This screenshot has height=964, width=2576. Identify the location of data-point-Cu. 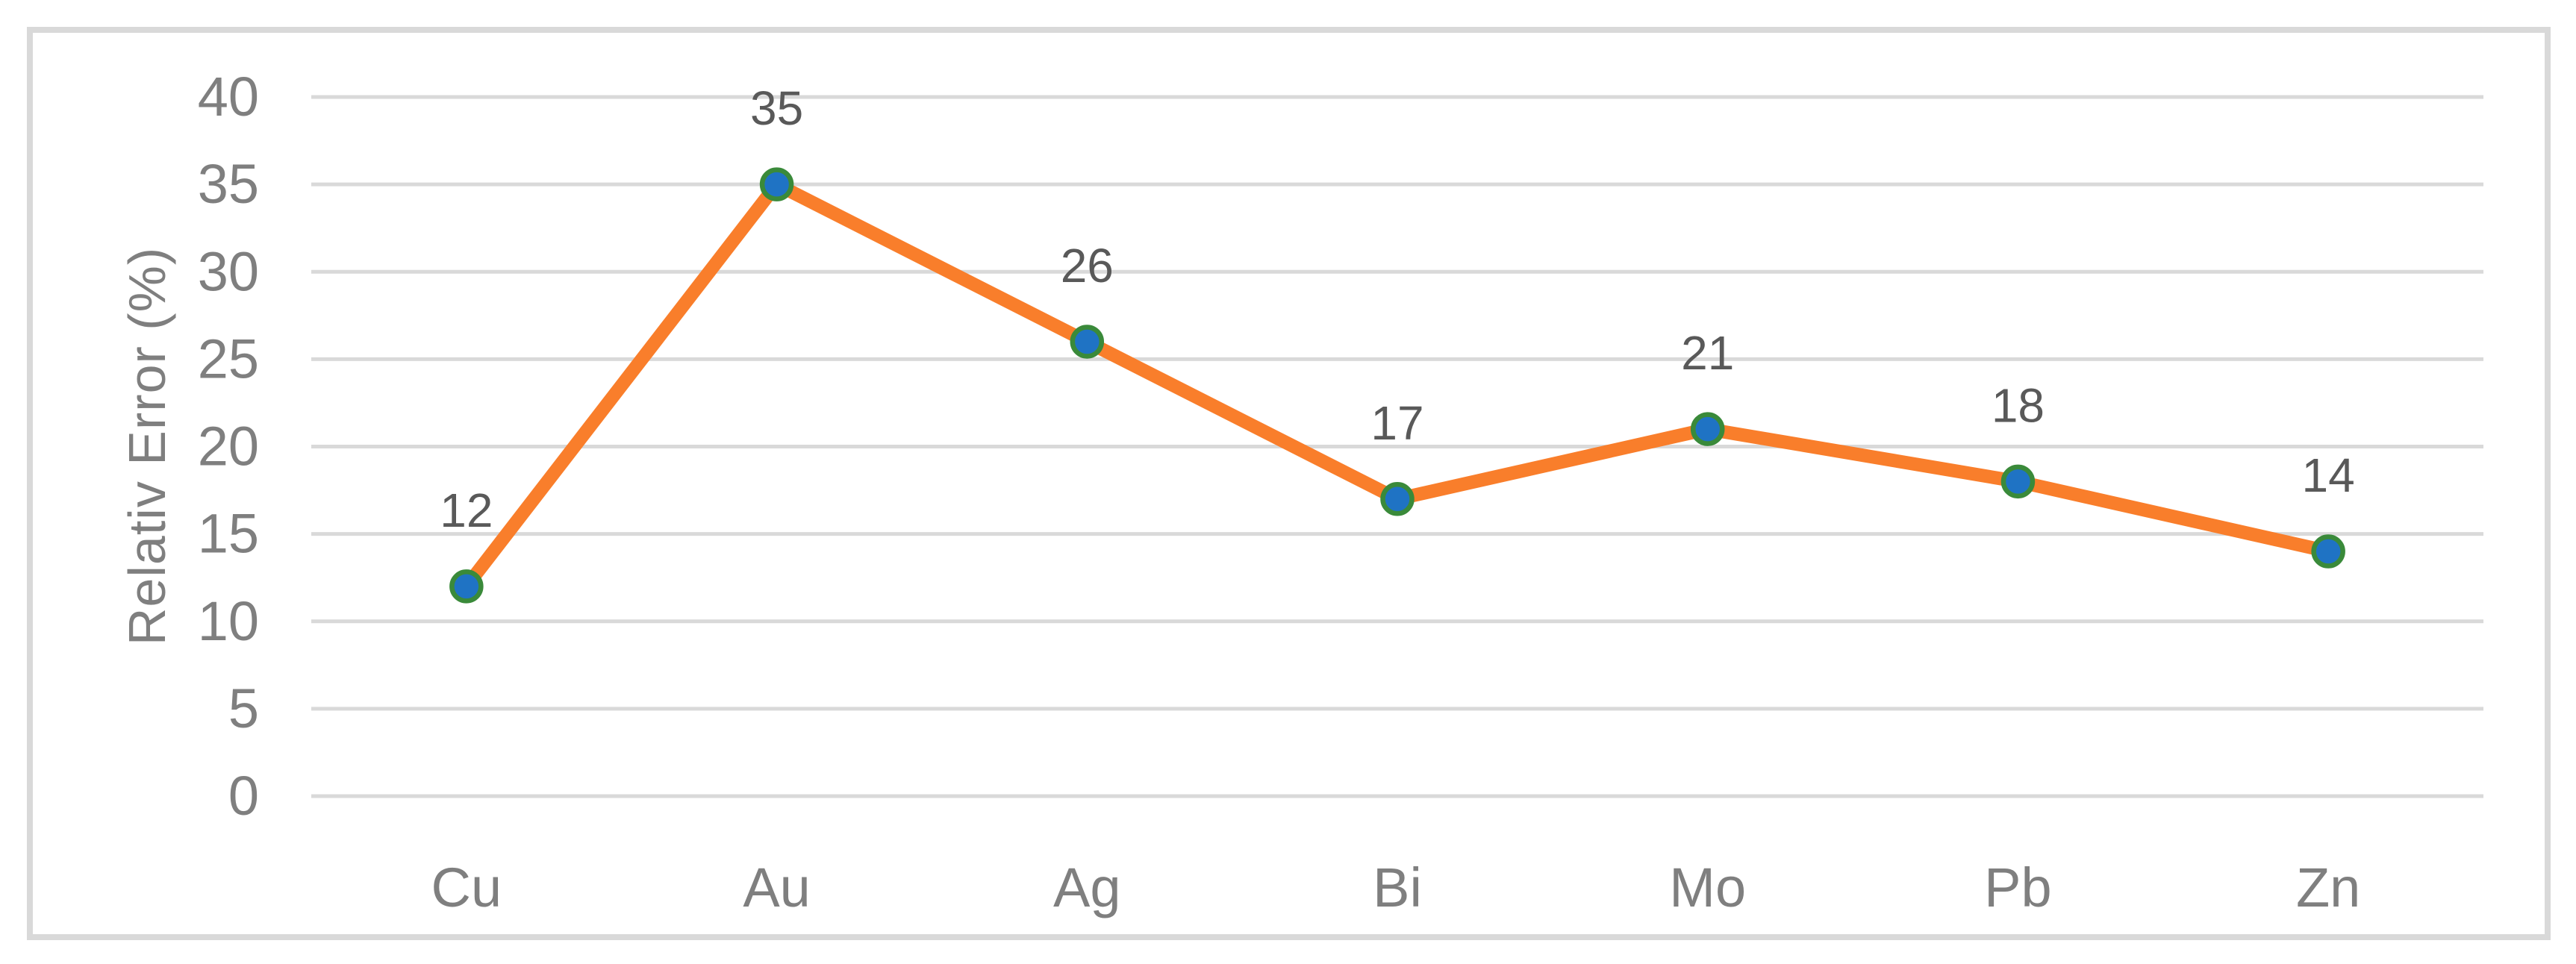
(466, 586).